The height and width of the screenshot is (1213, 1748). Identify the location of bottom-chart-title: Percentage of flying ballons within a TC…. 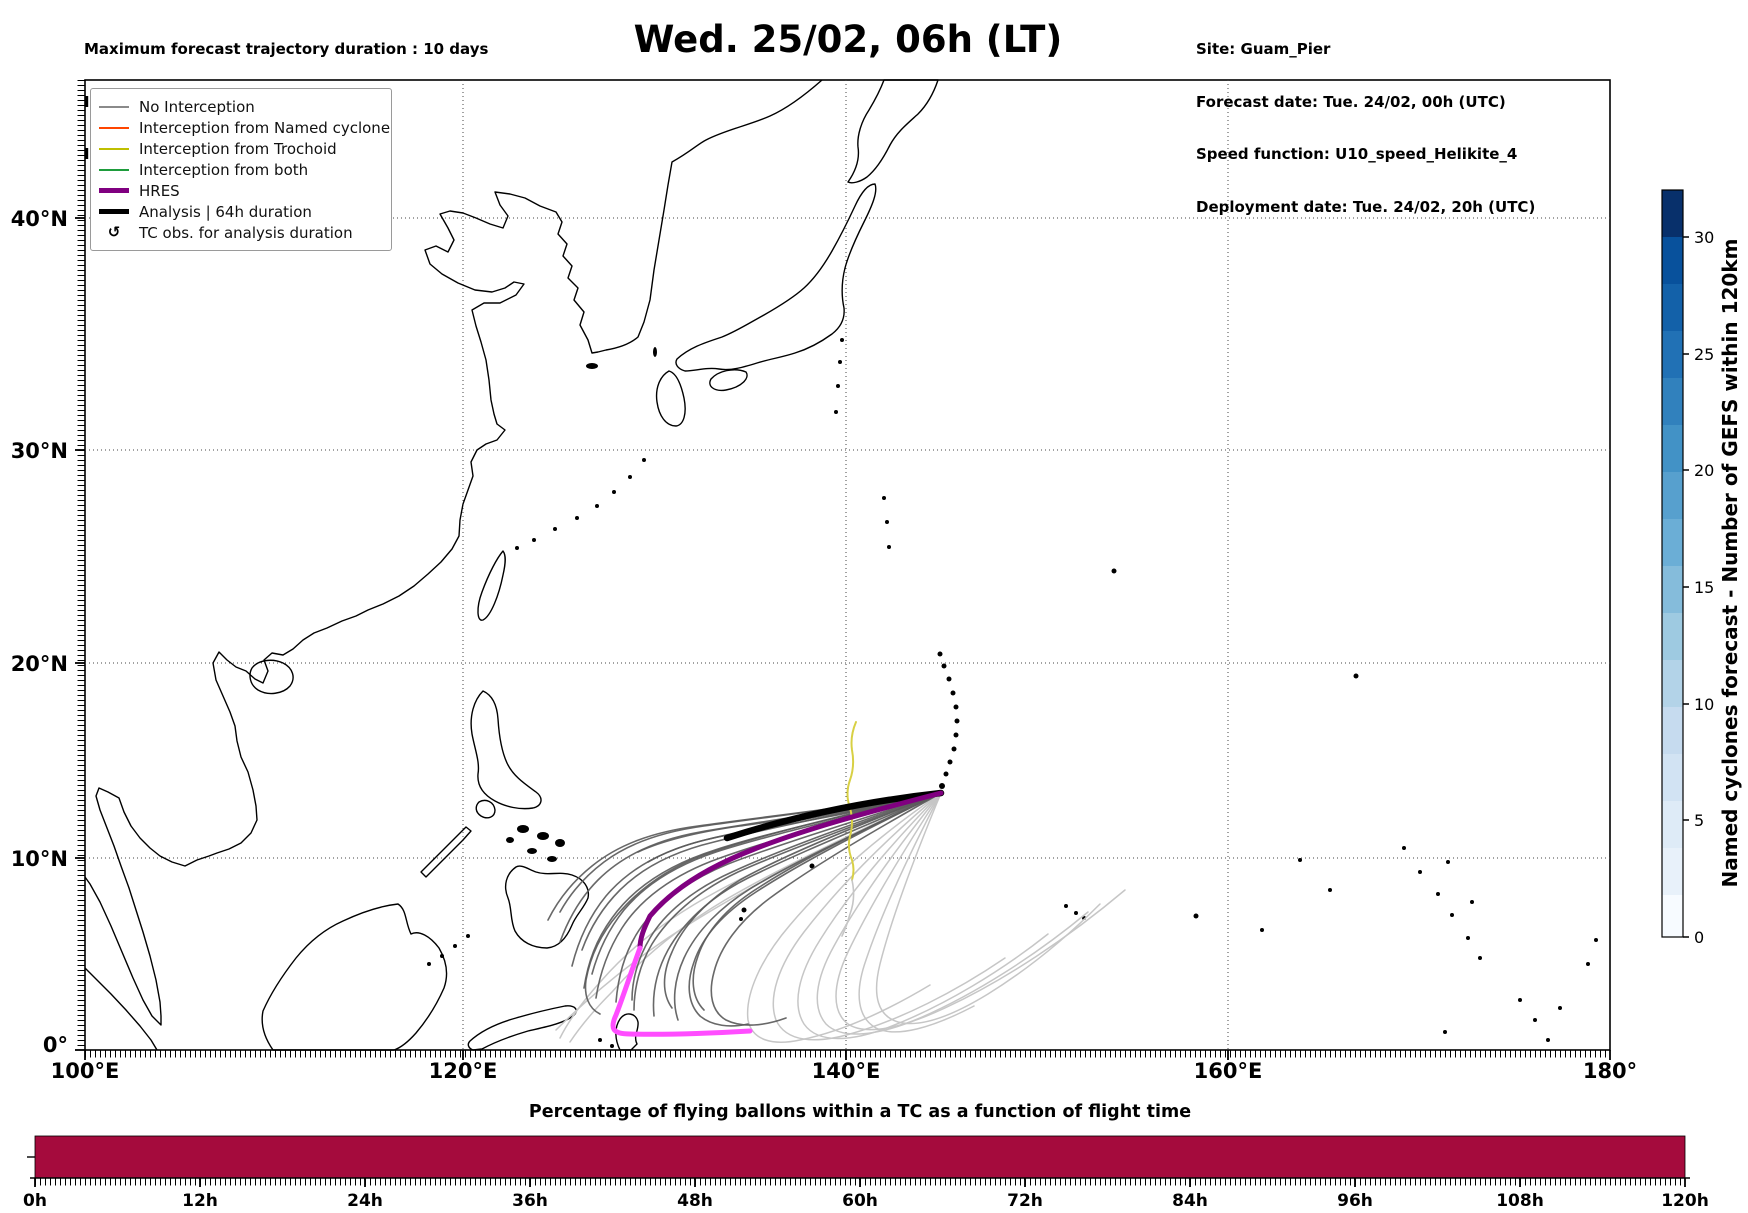
(860, 1112).